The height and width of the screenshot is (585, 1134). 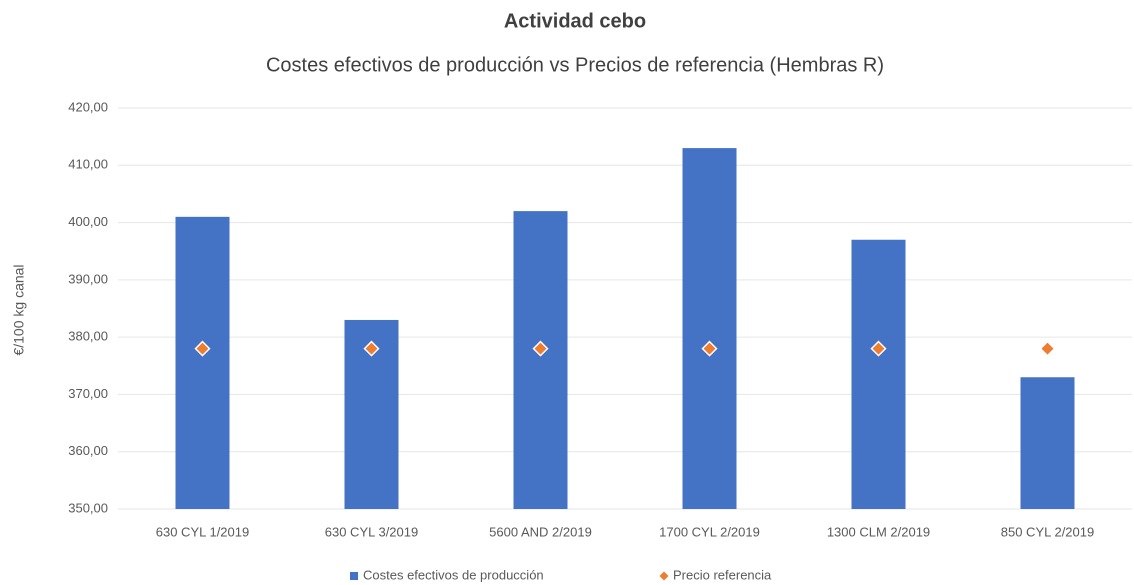 I want to click on y-axis-label: €/100 kg canal, so click(x=19, y=309).